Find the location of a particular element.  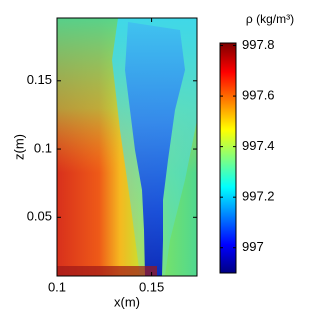

colorbar-tick-label: 997 is located at coordinates (253, 246).